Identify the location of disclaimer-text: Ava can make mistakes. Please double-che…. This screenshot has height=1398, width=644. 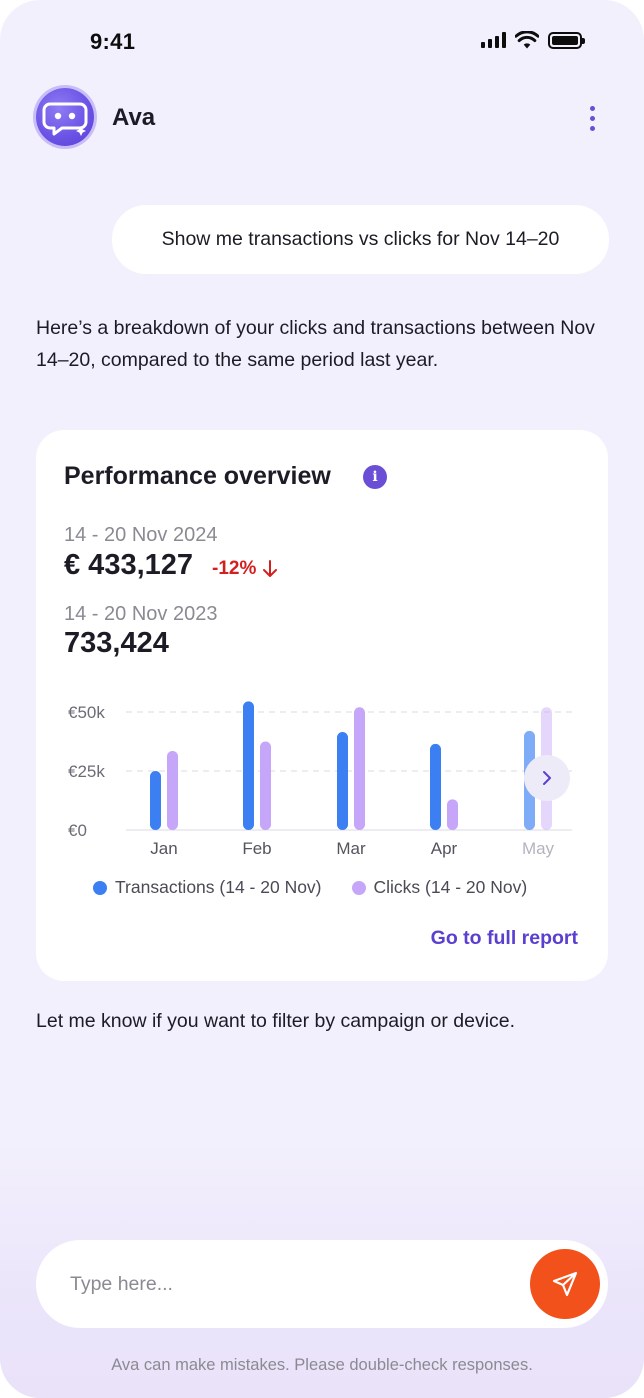
(322, 1365).